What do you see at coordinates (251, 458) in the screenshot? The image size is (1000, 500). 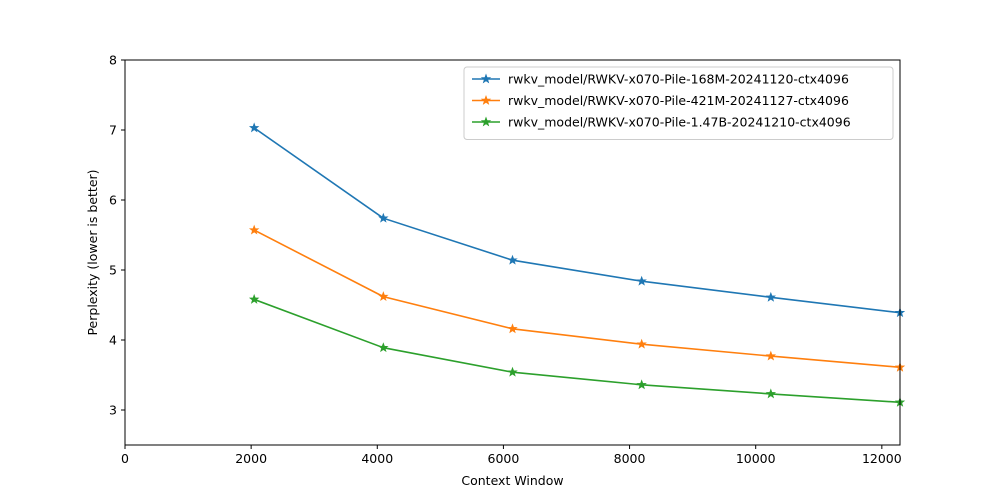 I see `x-tick-label: 2000` at bounding box center [251, 458].